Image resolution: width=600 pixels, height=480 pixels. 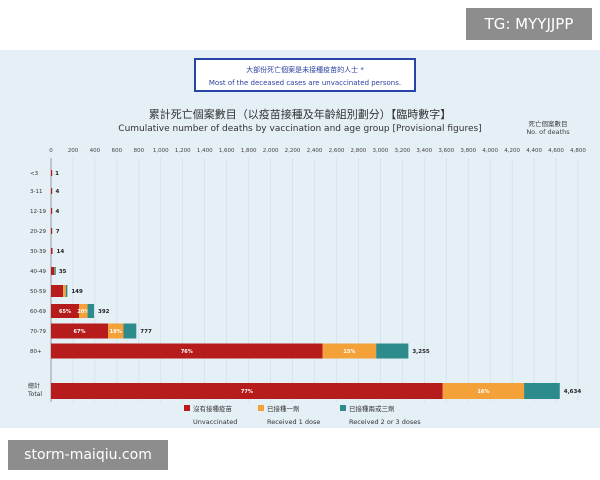 What do you see at coordinates (385, 422) in the screenshot?
I see `legend-label-en: Received 2 or 3 doses` at bounding box center [385, 422].